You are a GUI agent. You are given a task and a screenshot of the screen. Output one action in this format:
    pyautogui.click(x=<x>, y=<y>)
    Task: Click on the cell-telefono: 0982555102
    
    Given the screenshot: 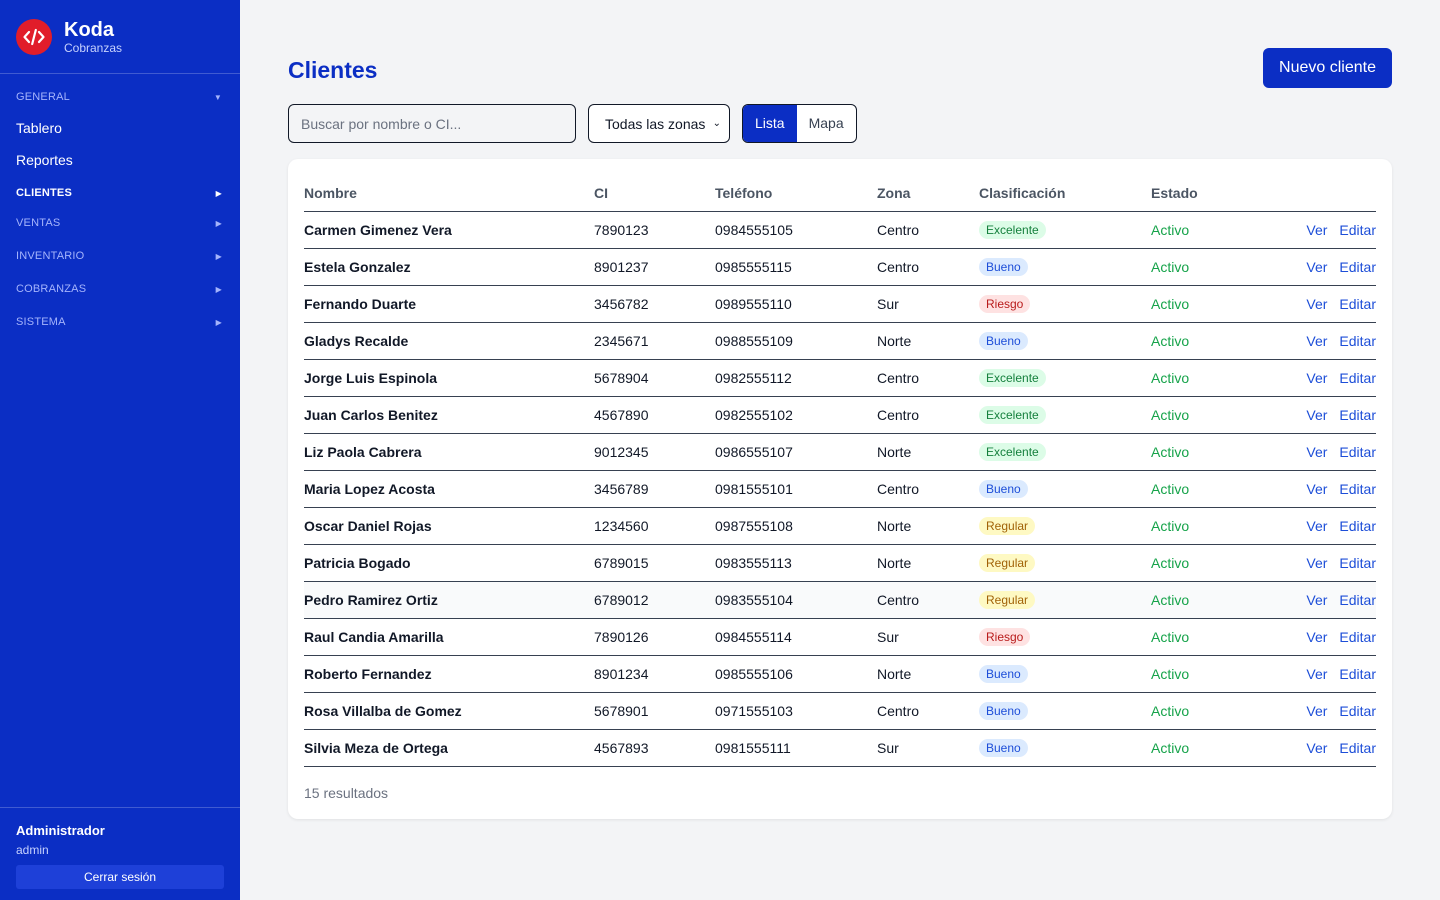 What is the action you would take?
    pyautogui.click(x=796, y=415)
    